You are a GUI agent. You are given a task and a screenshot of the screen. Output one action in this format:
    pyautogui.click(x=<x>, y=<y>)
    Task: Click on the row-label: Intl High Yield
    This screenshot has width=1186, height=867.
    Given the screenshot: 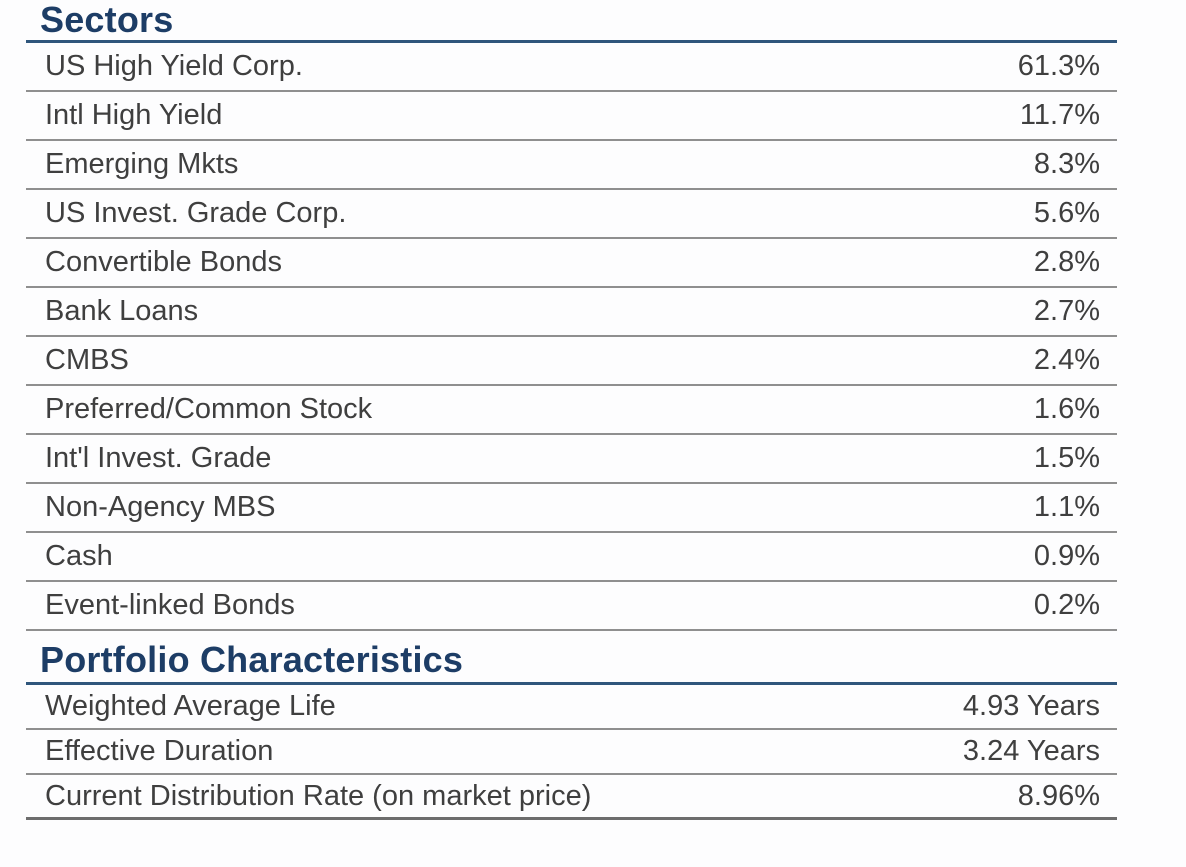 What is the action you would take?
    pyautogui.click(x=134, y=115)
    